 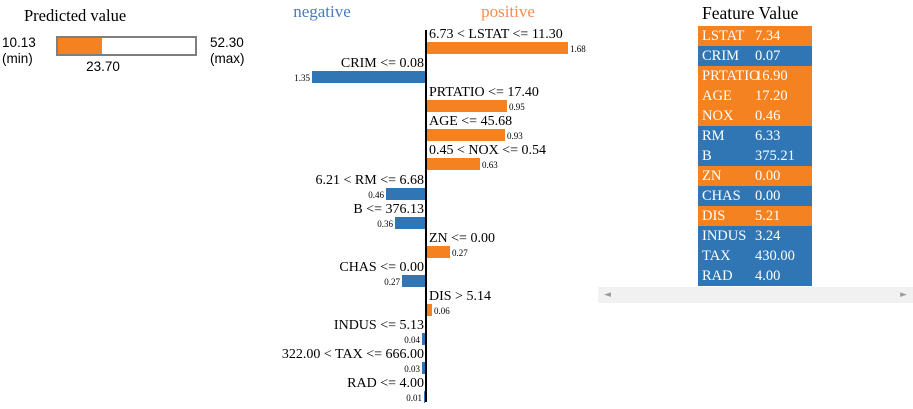 I want to click on feature-name: DIS, so click(x=714, y=216).